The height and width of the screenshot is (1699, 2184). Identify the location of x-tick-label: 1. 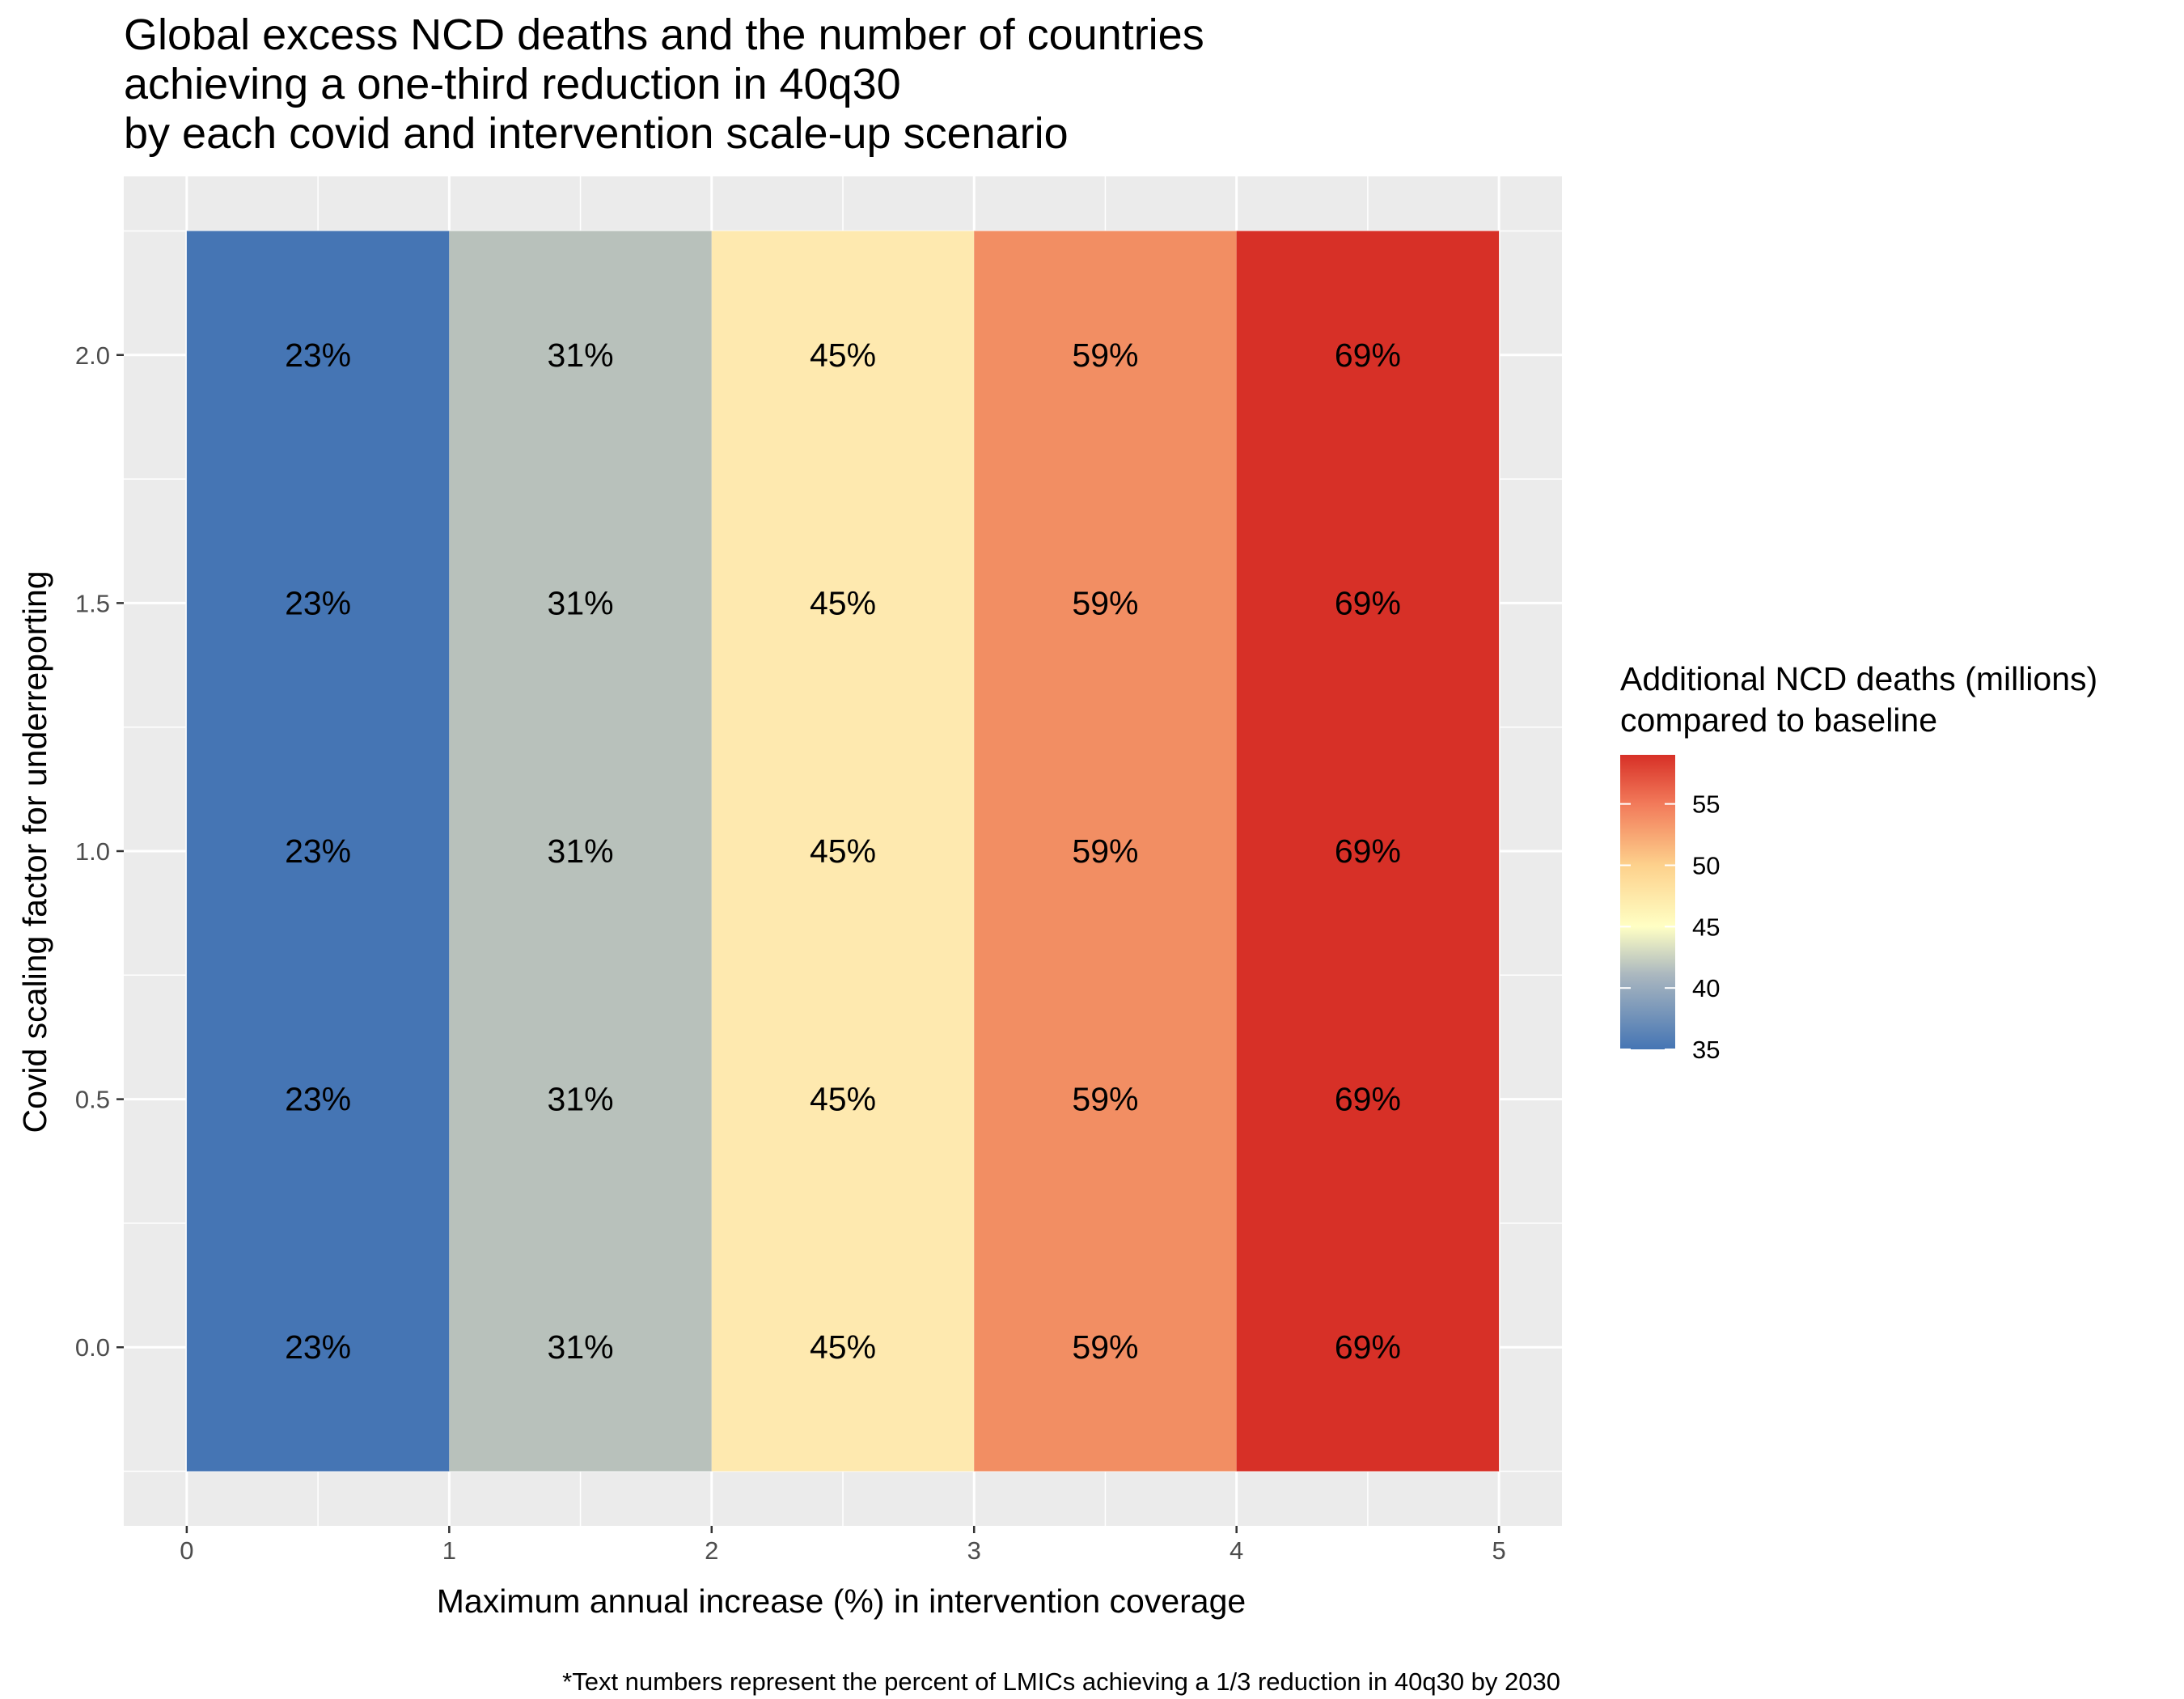
(449, 1550).